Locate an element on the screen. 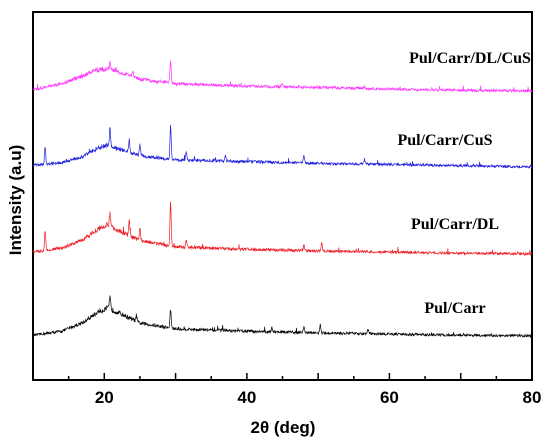 The image size is (550, 442). x-tick-label: 80 is located at coordinates (532, 397).